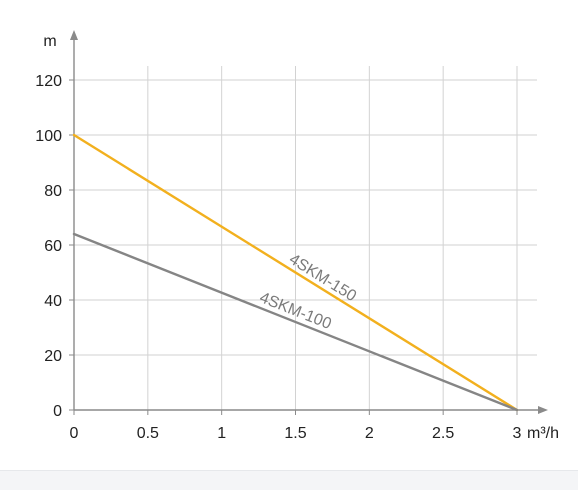 The width and height of the screenshot is (578, 490). Describe the element at coordinates (49, 41) in the screenshot. I see `y-axis-label: m` at that location.